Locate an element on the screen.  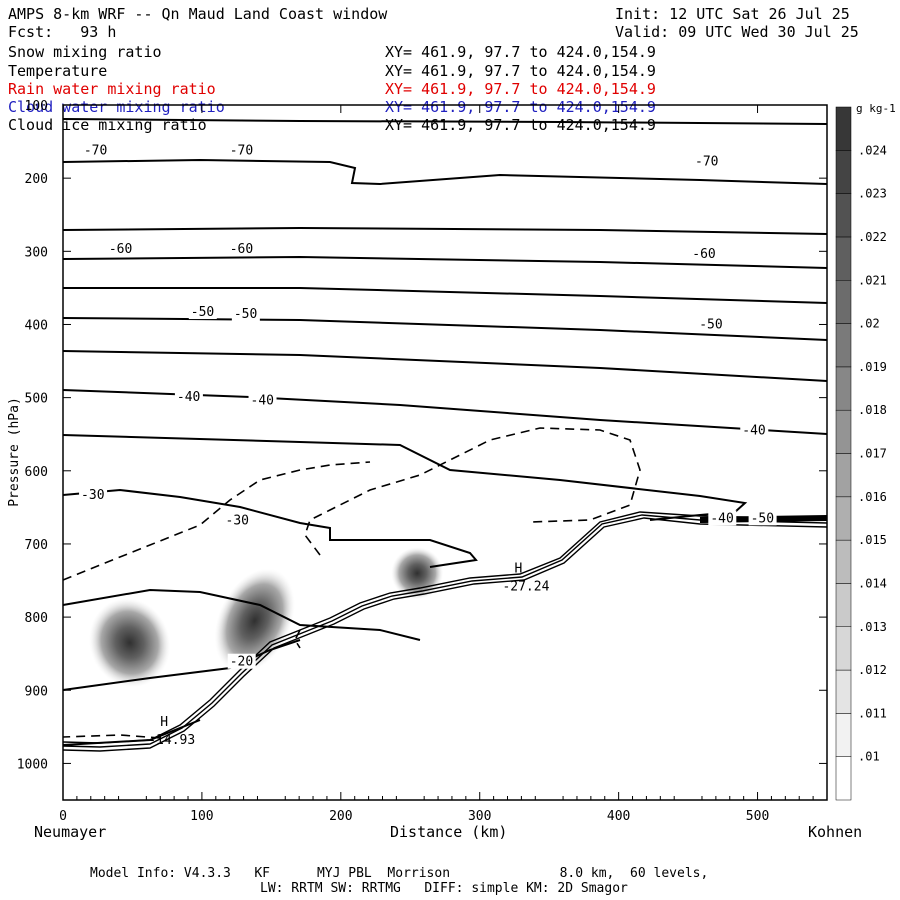
x-axis-label: Distance (km) is located at coordinates (449, 832).